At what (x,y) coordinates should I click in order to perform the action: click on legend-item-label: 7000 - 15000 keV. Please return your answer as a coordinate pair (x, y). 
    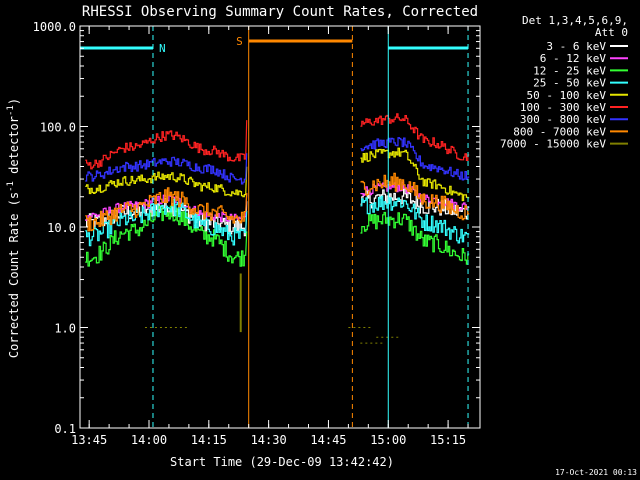
    Looking at the image, I should click on (553, 144).